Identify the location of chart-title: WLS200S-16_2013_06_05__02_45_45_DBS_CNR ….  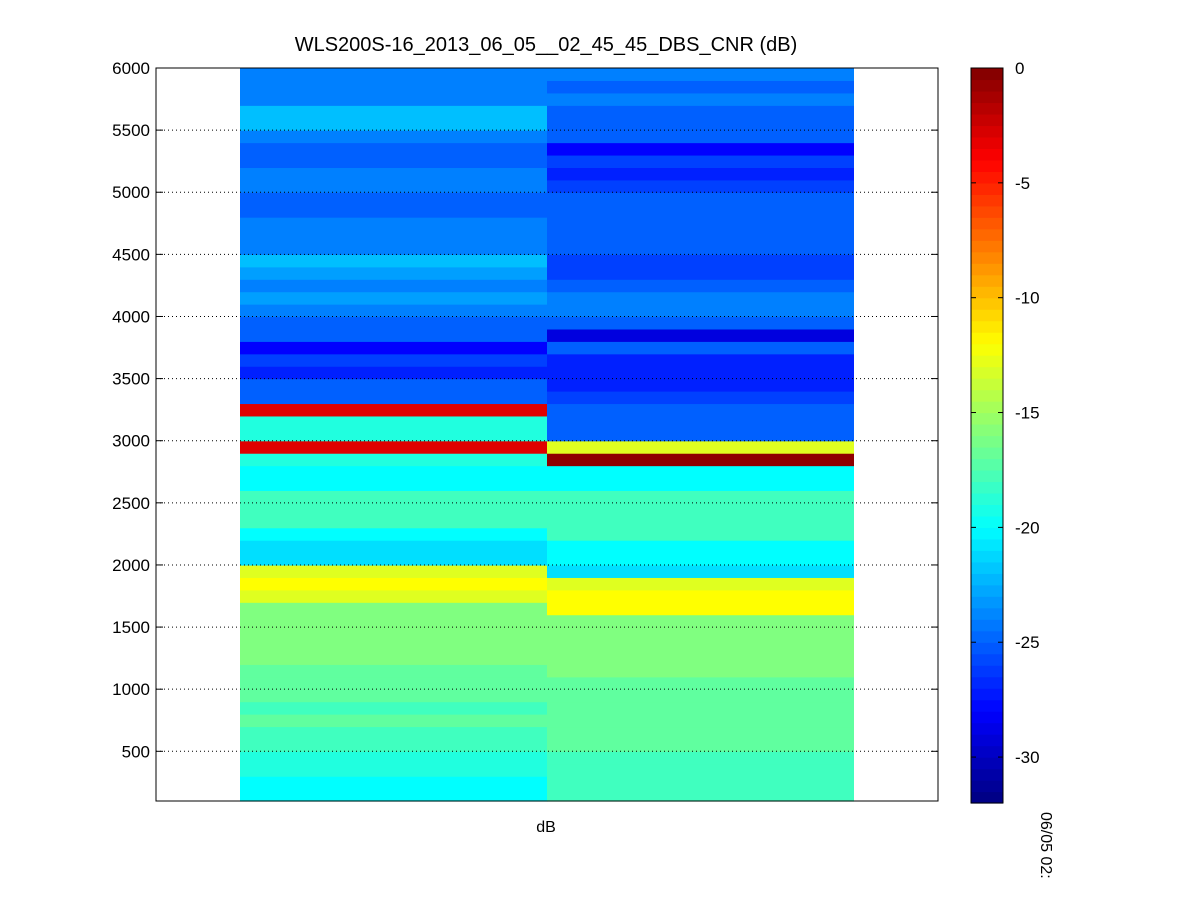
(546, 45).